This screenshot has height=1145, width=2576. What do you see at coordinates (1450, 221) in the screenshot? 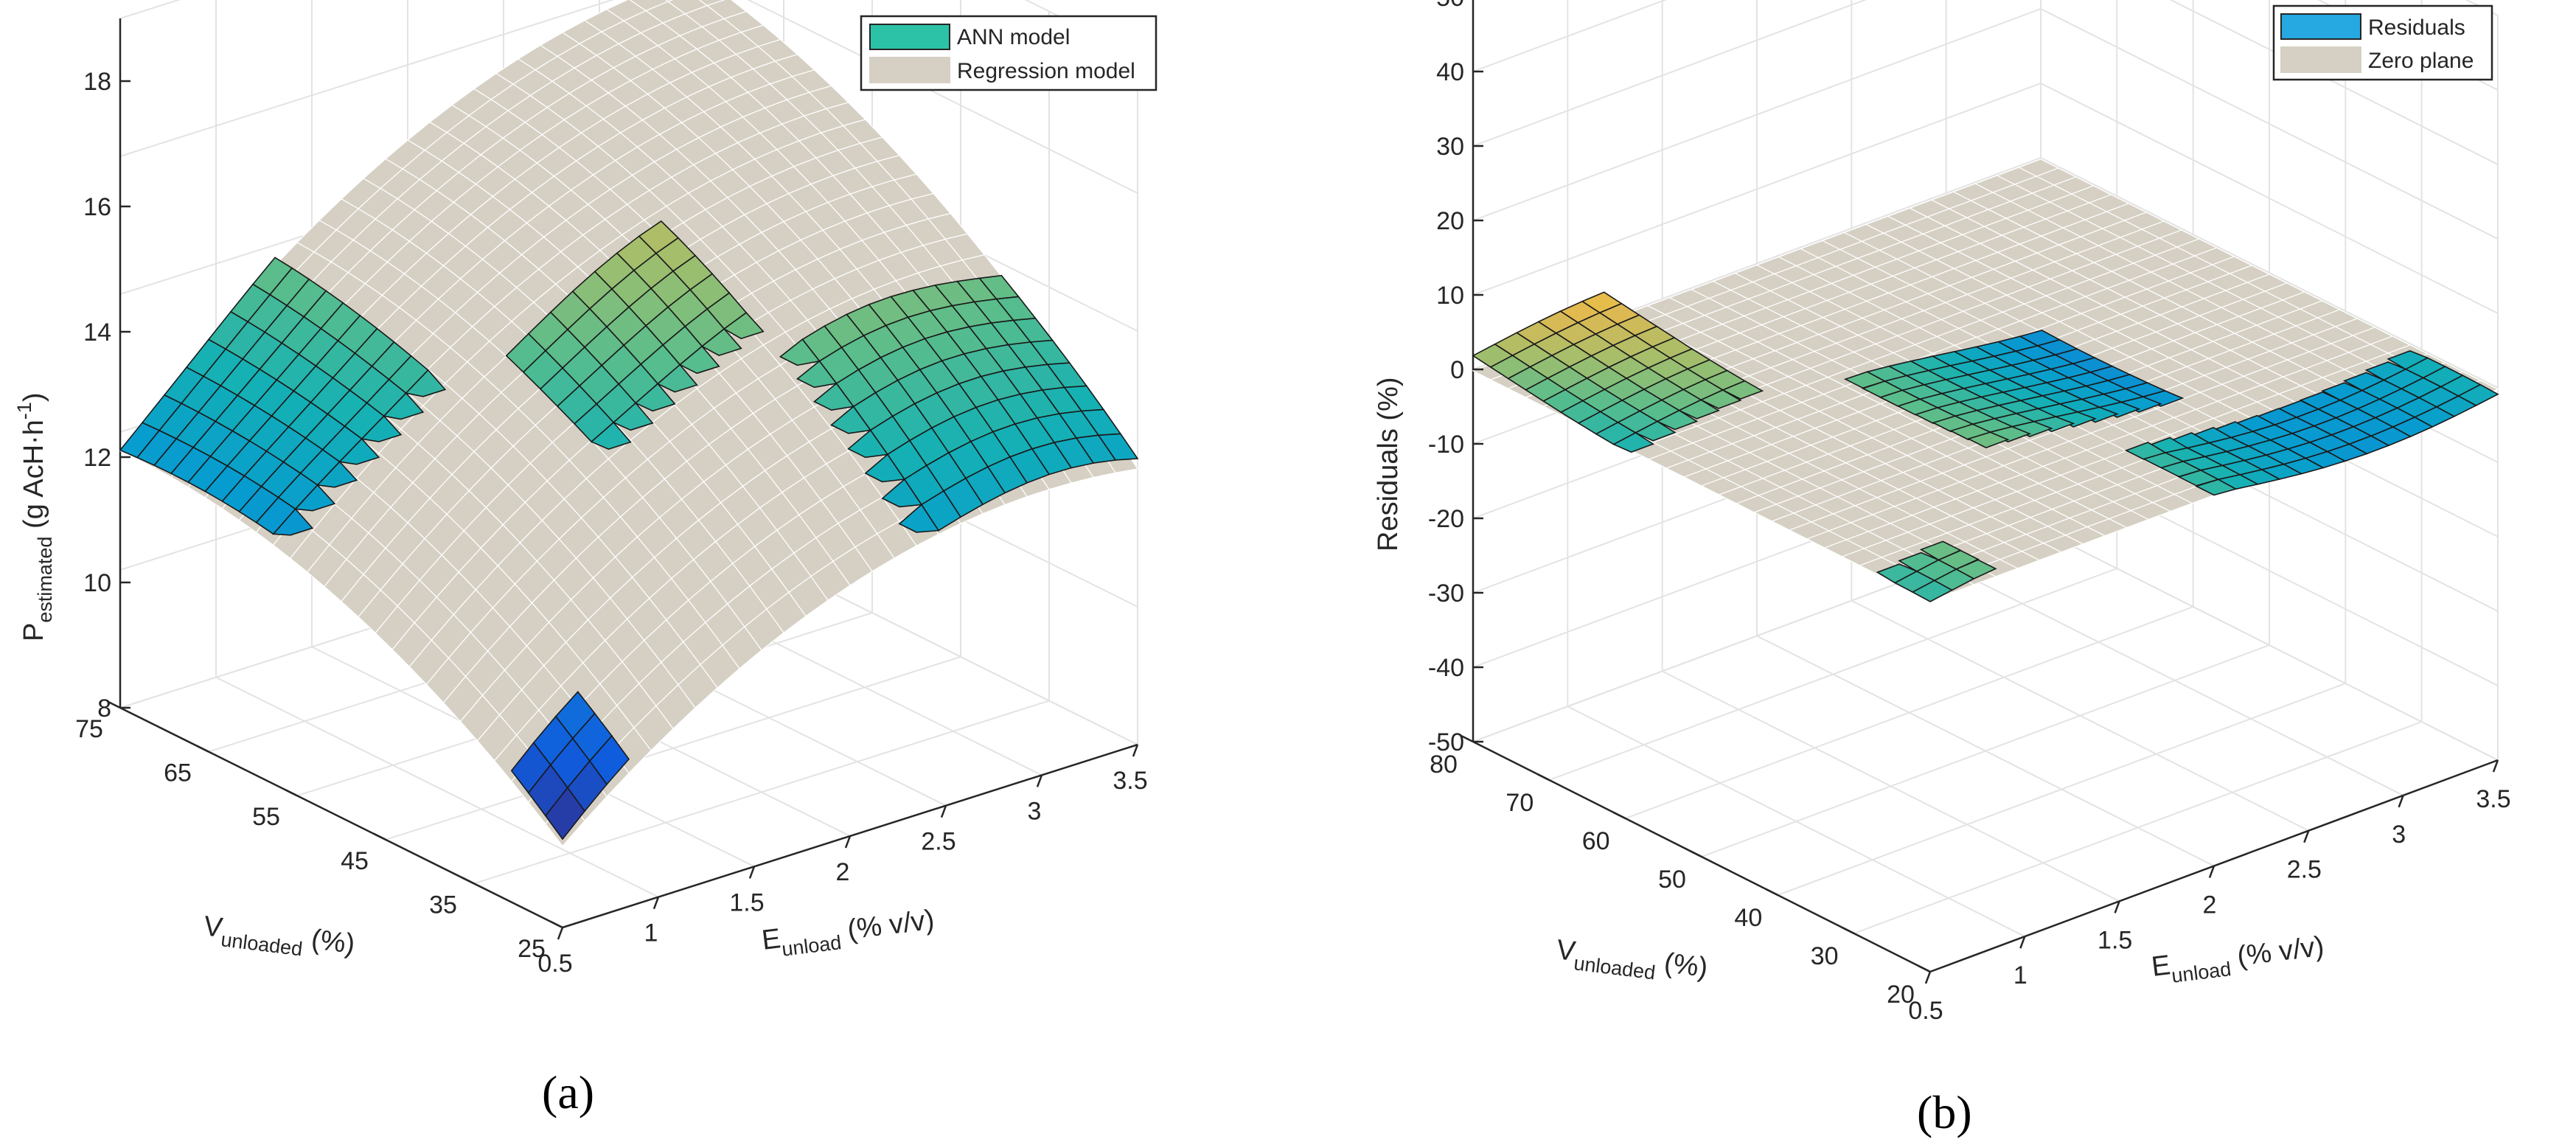
I see `z-tick-label: 20` at bounding box center [1450, 221].